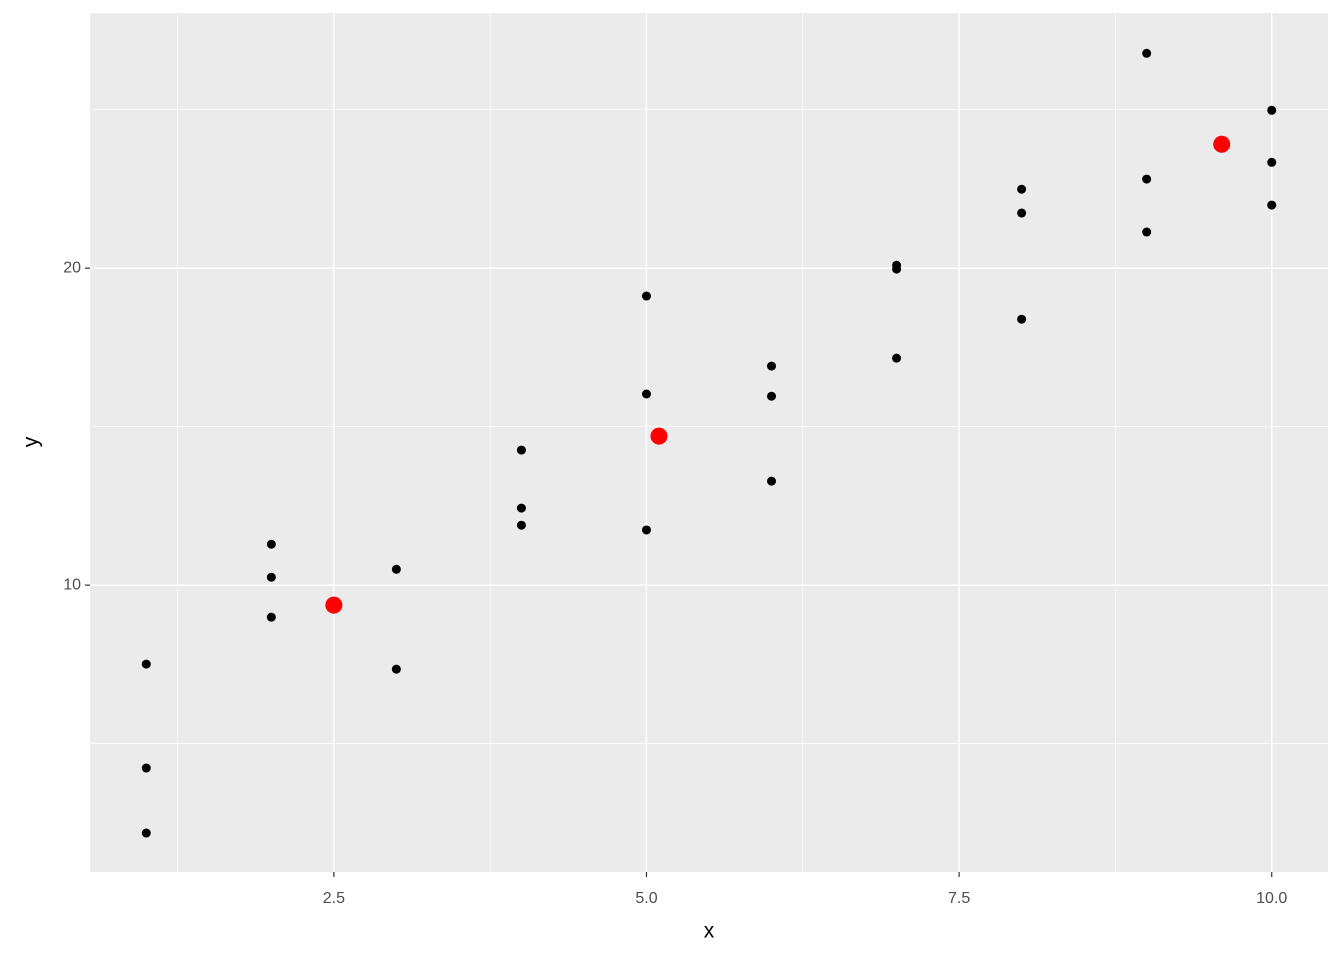 The height and width of the screenshot is (960, 1344). What do you see at coordinates (31, 441) in the screenshot?
I see `y-axis-title: y` at bounding box center [31, 441].